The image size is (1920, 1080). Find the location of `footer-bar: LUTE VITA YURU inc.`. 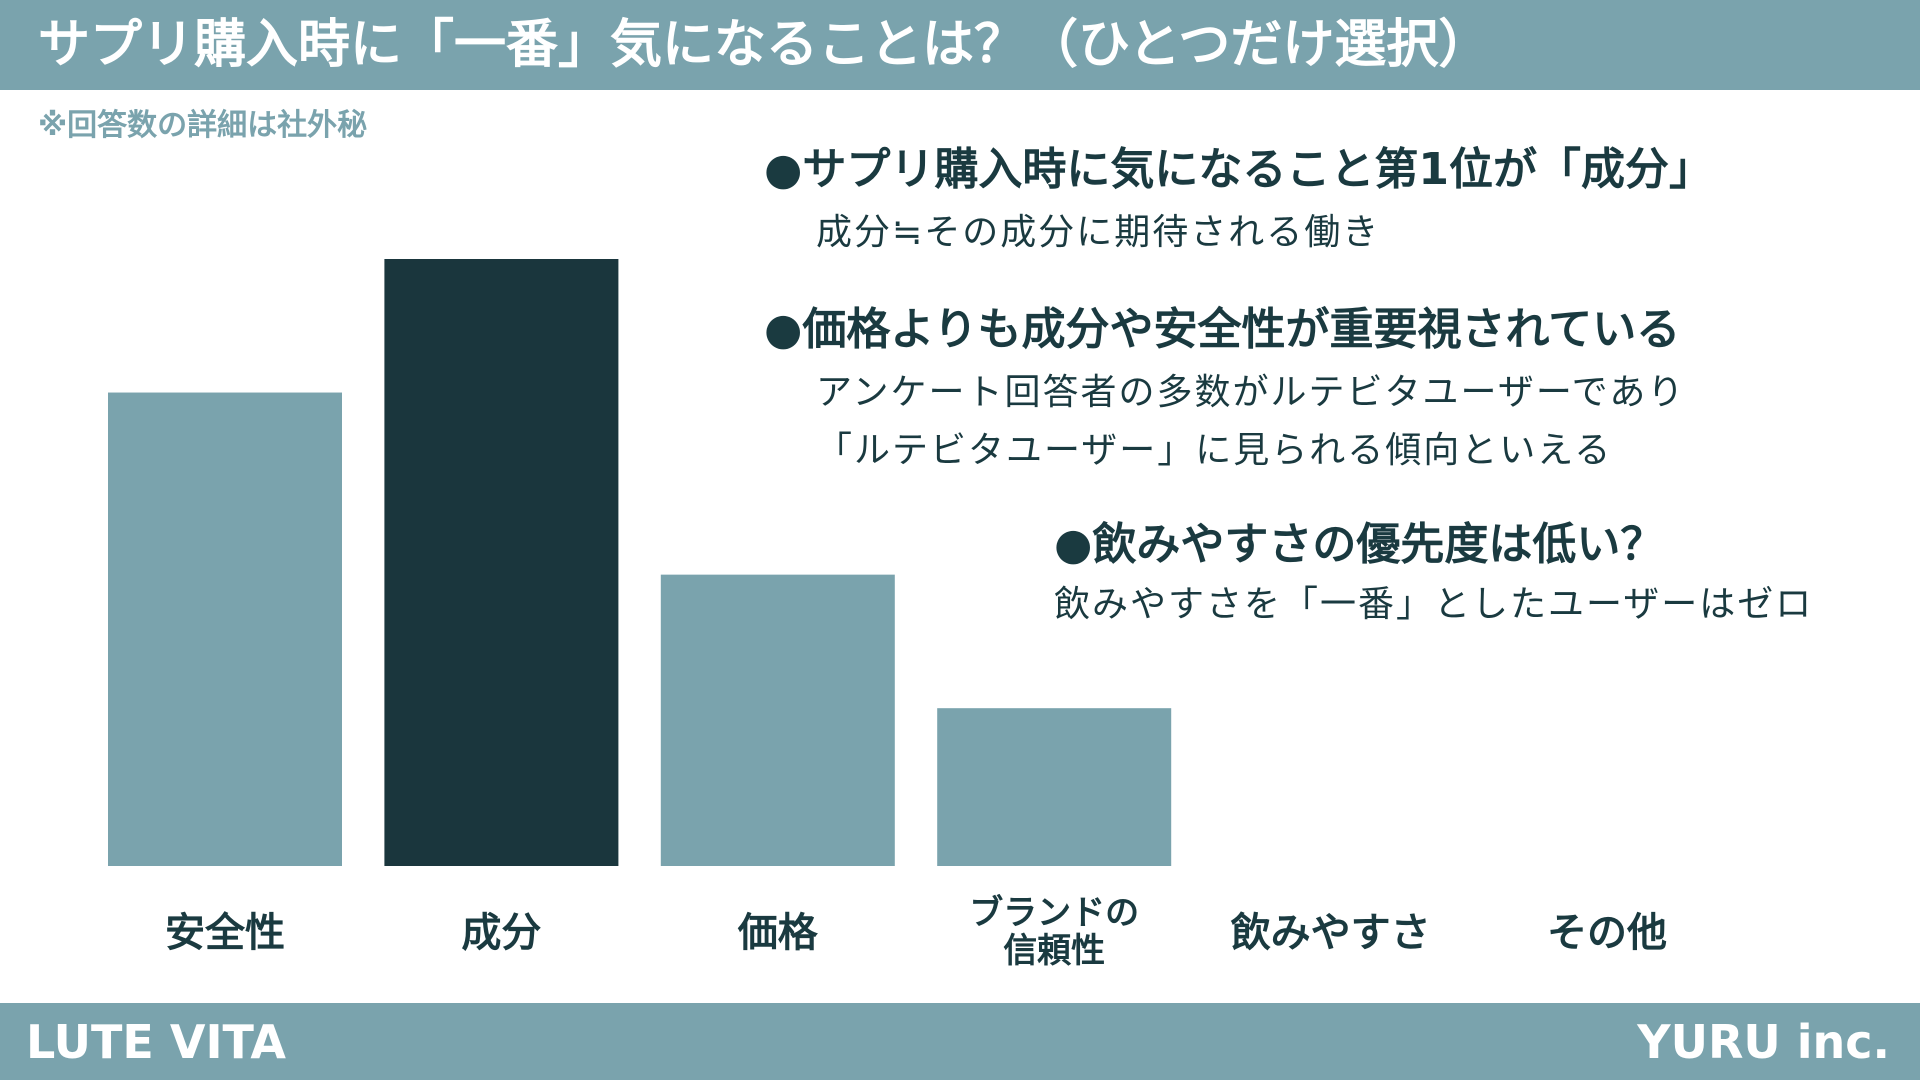

footer-bar: LUTE VITA YURU inc. is located at coordinates (960, 1041).